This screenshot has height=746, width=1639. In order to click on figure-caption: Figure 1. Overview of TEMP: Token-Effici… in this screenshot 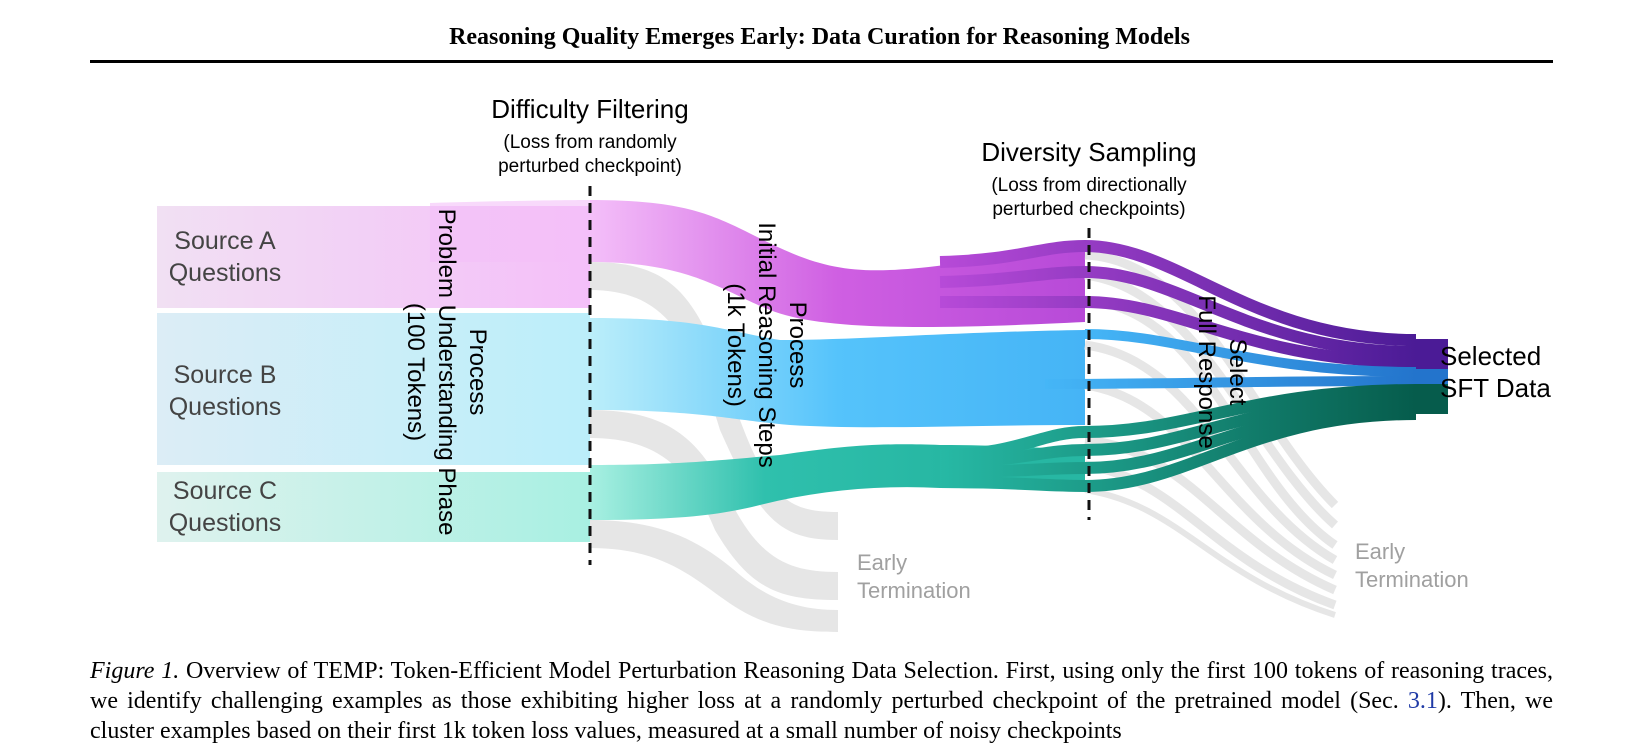, I will do `click(821, 701)`.